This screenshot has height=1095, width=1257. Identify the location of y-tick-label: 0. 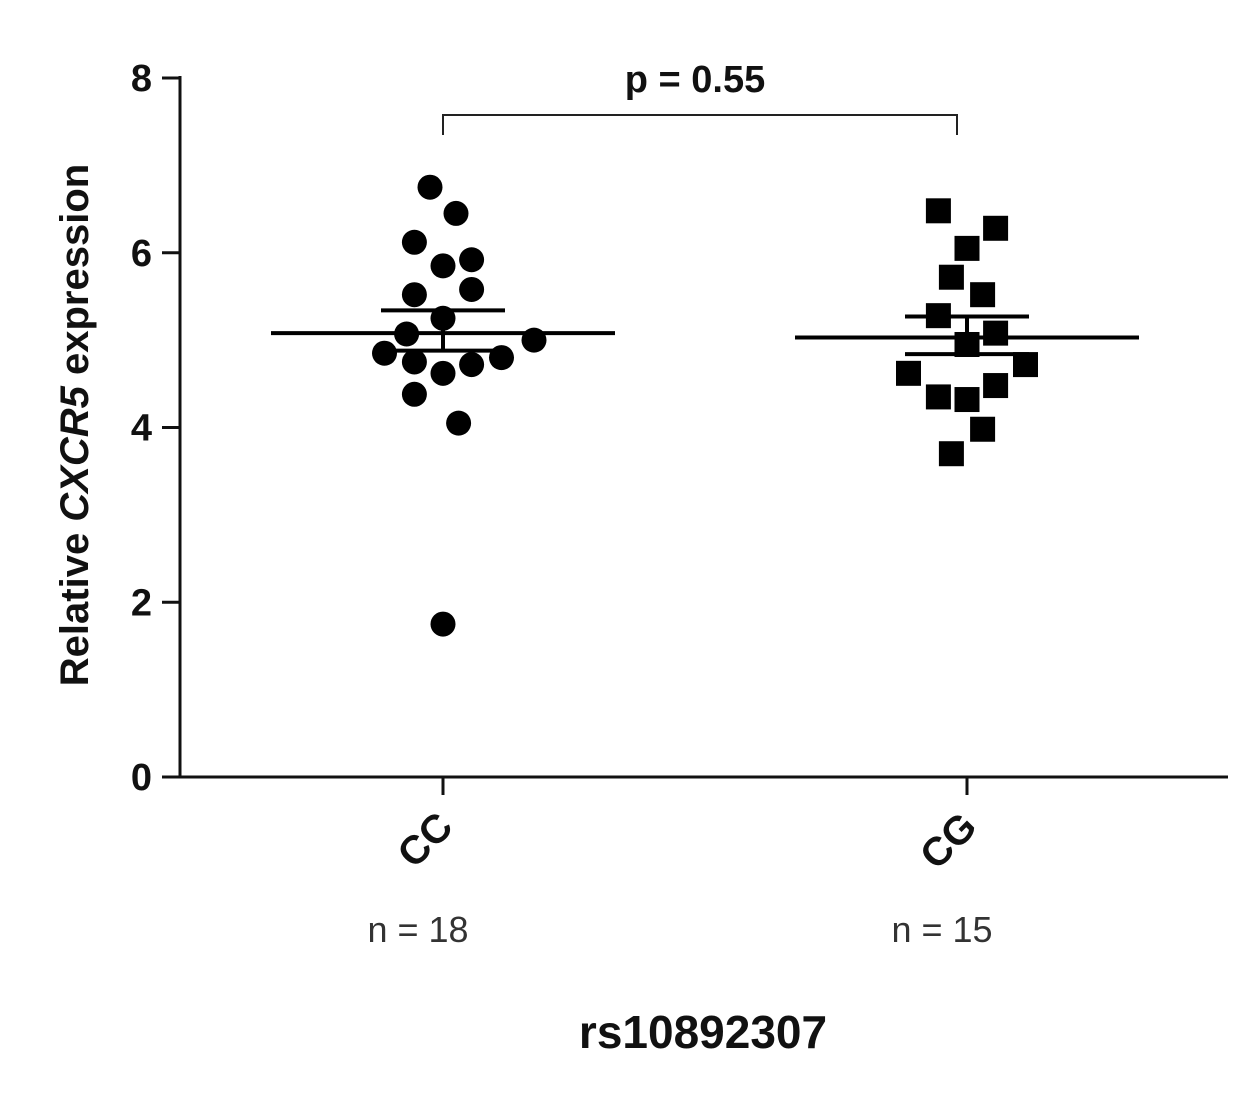
(141, 778).